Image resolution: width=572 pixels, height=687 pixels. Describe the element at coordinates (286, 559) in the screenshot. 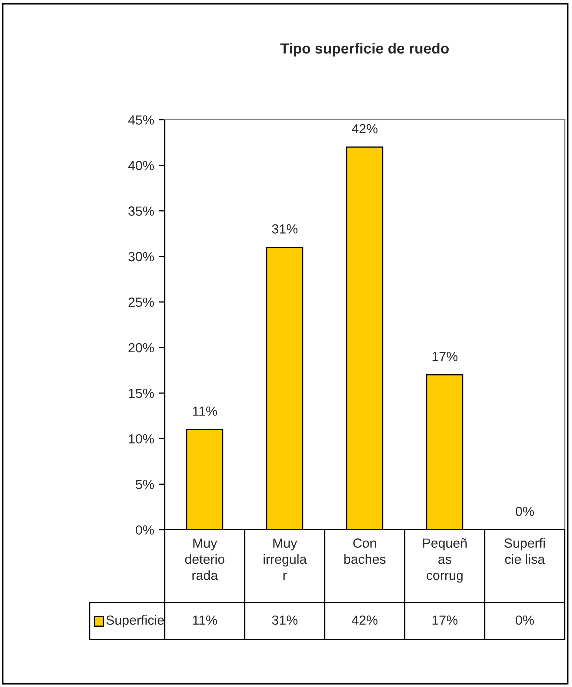

I see `x-tick-label: Muy irregula r` at that location.